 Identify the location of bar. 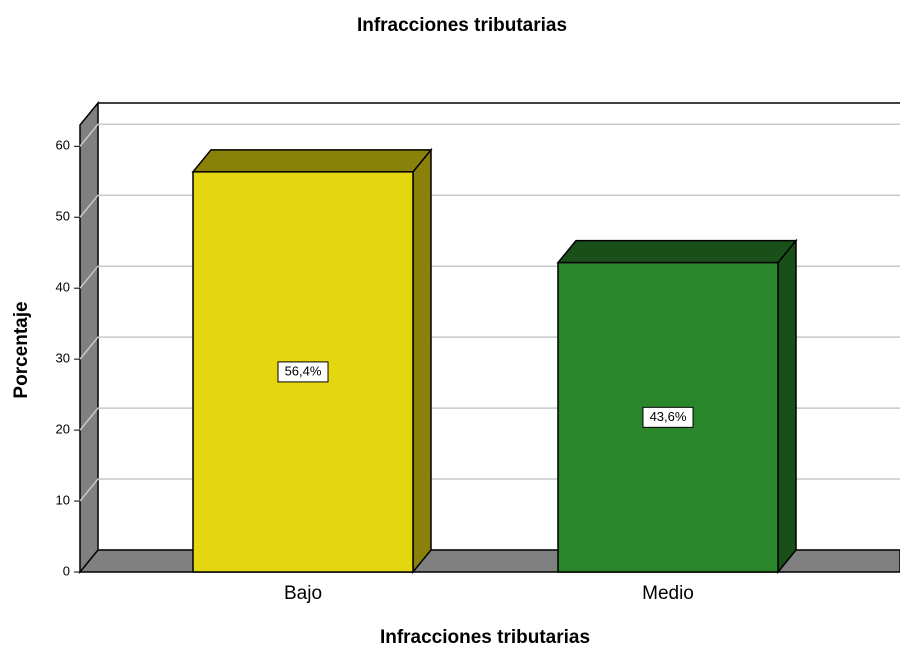
(668, 417).